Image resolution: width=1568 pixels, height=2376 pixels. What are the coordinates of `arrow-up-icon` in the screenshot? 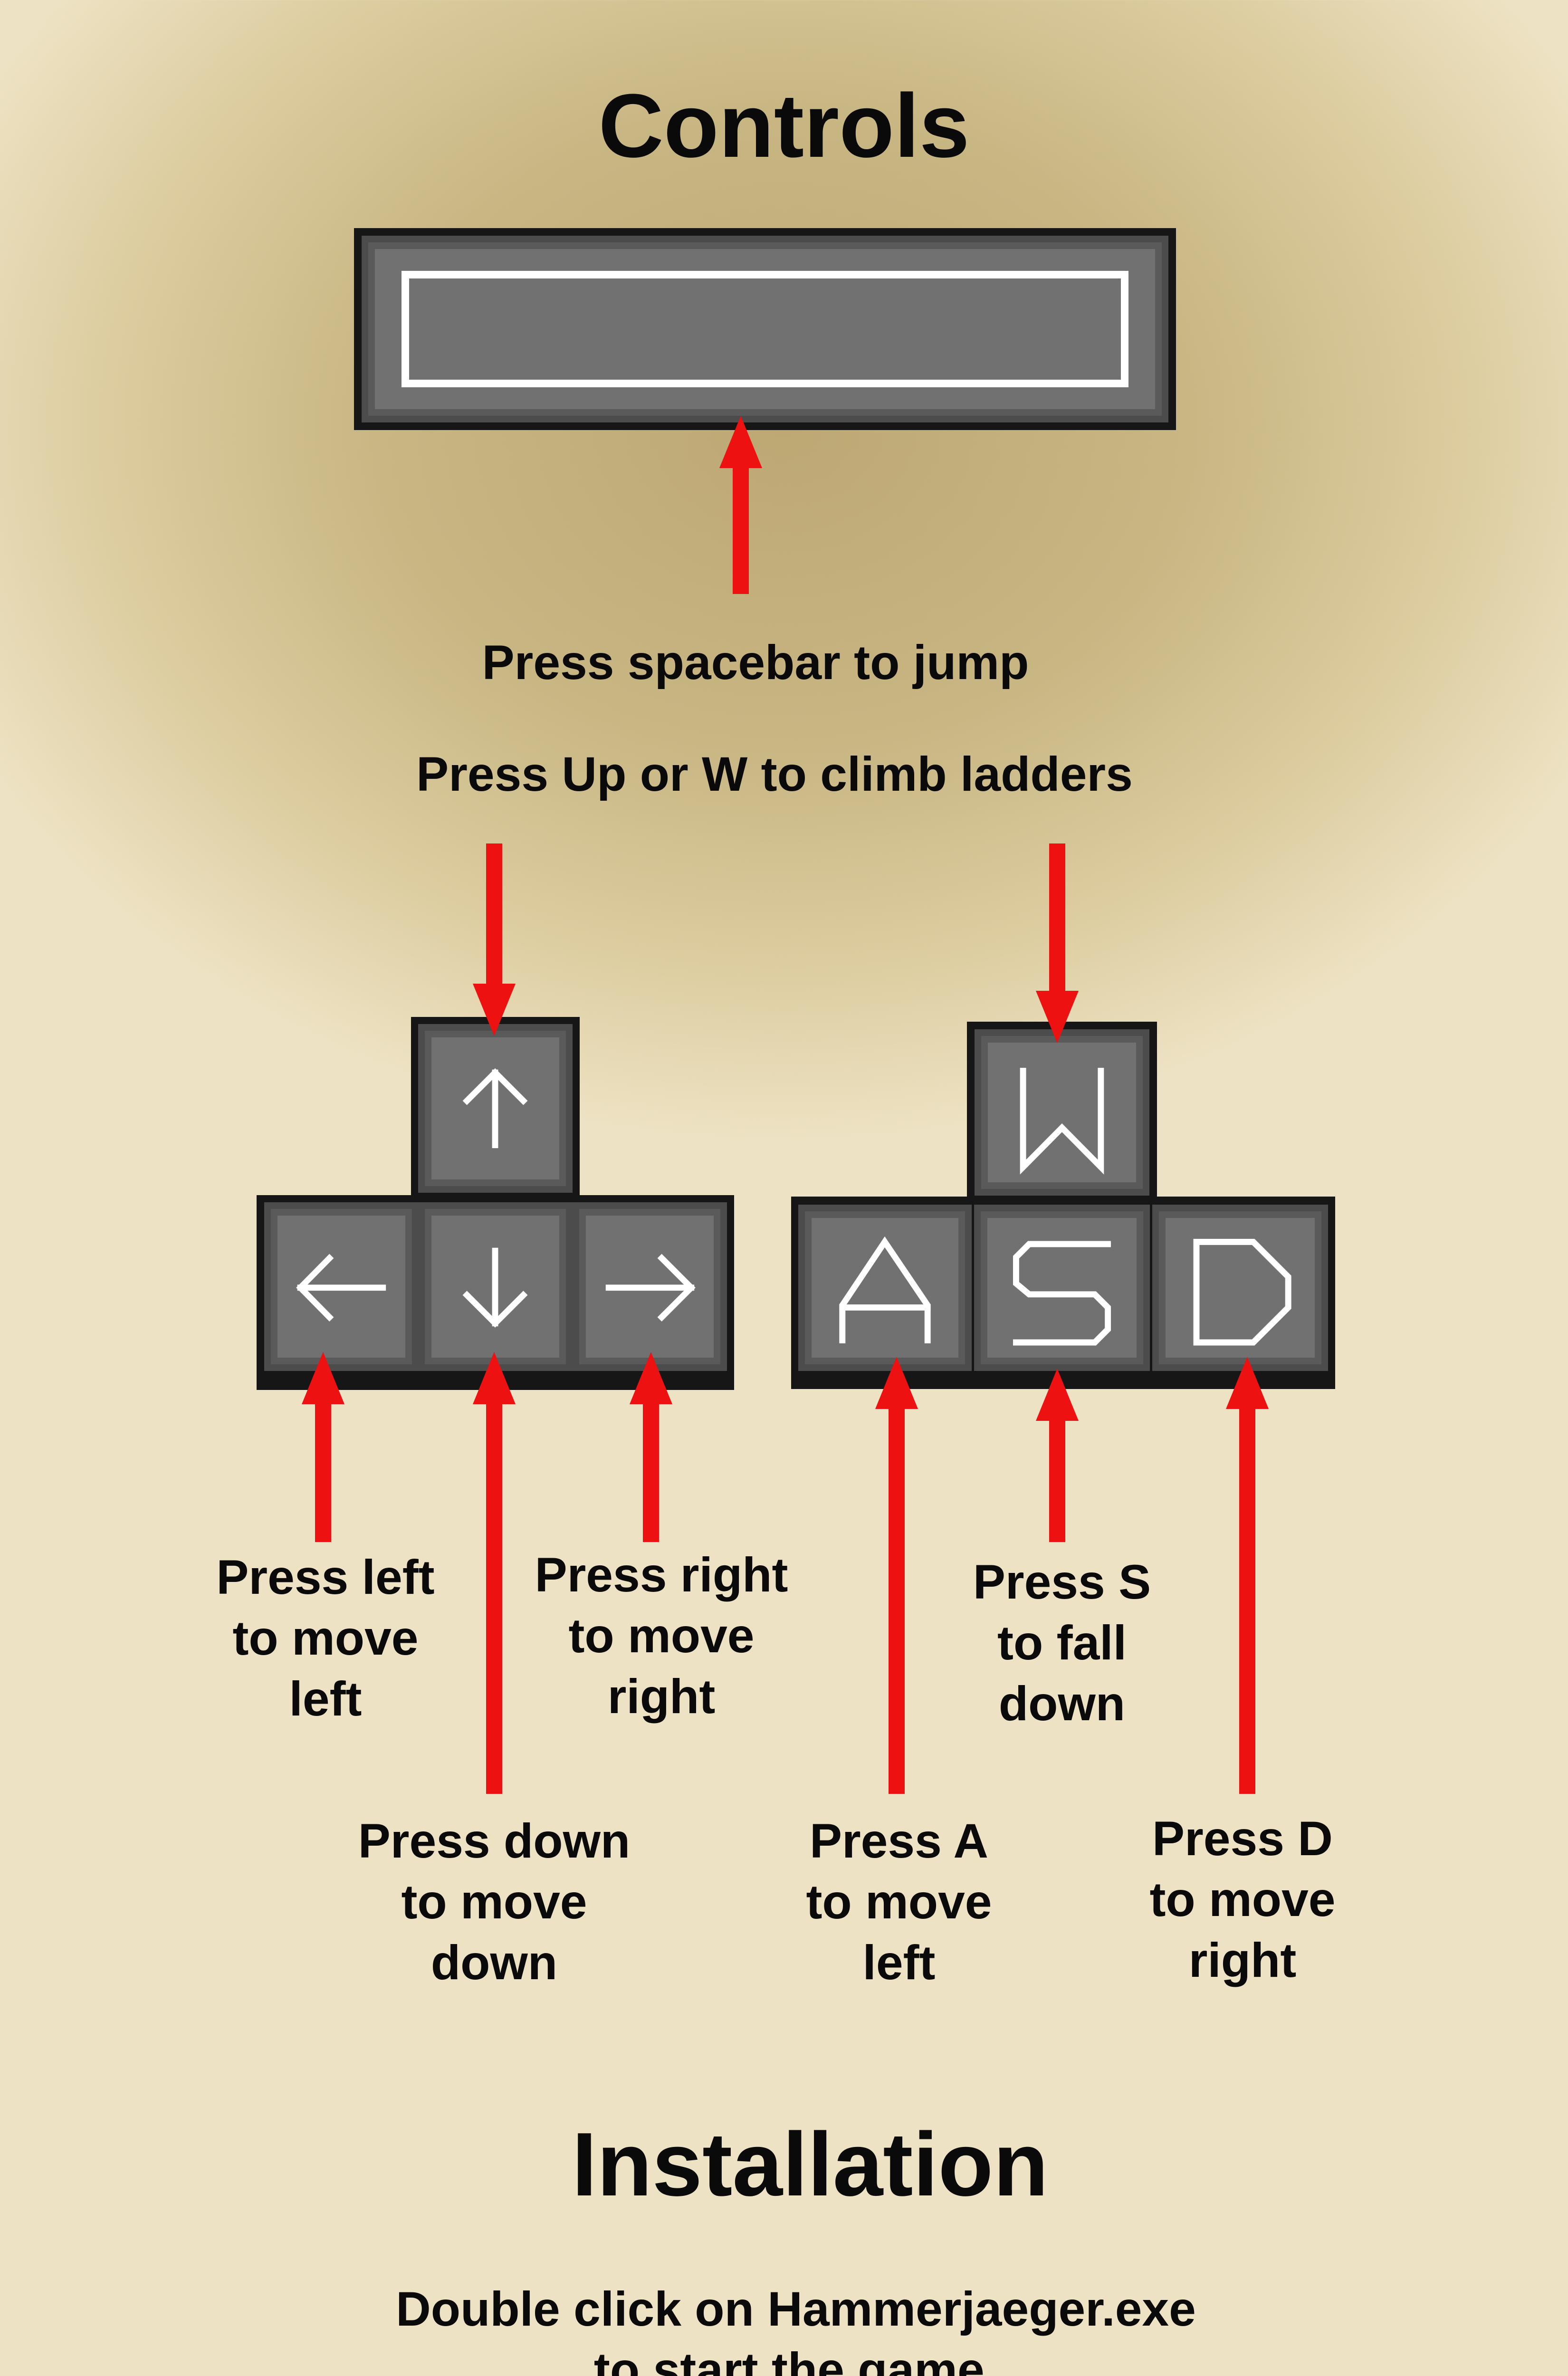 It's located at (495, 1108).